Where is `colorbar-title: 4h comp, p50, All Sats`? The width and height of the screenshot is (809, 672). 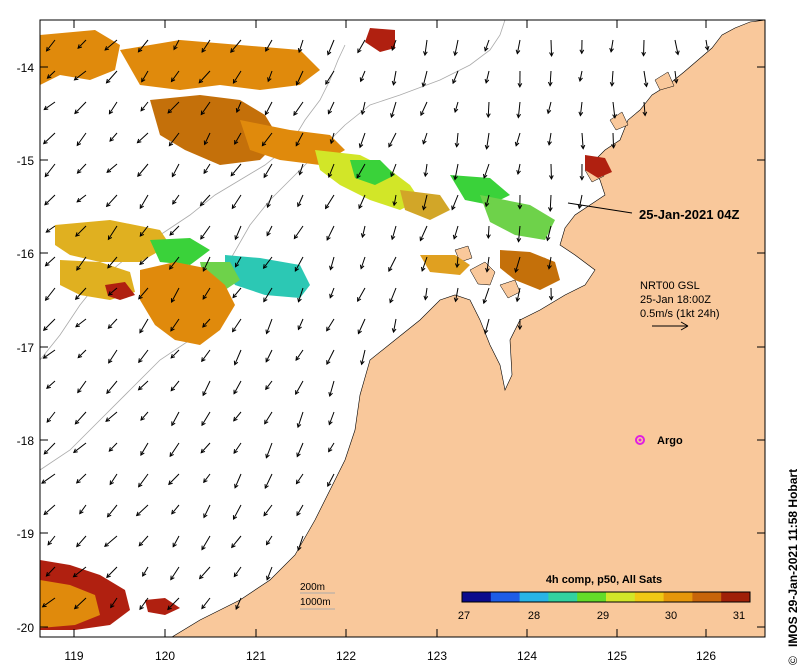 colorbar-title: 4h comp, p50, All Sats is located at coordinates (604, 580).